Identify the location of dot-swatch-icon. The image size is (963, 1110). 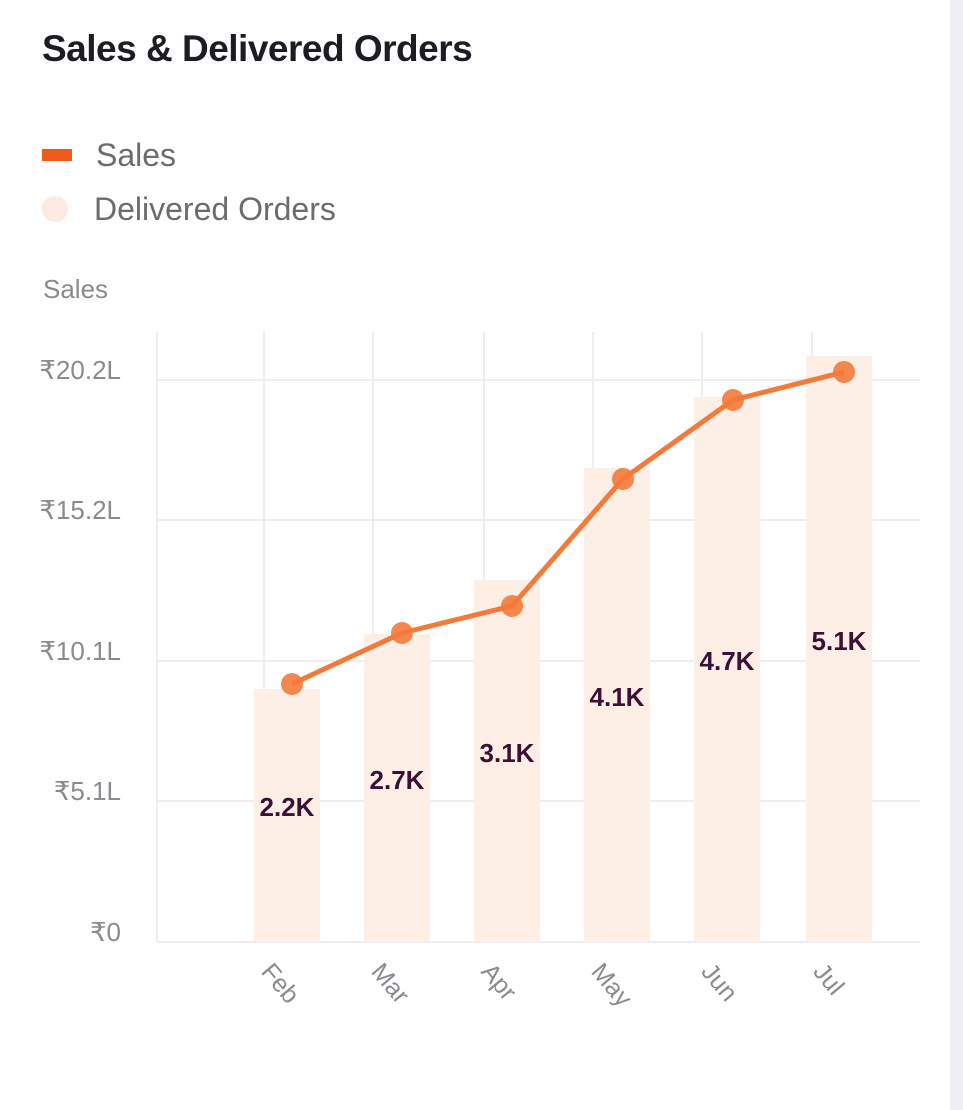
(55, 209).